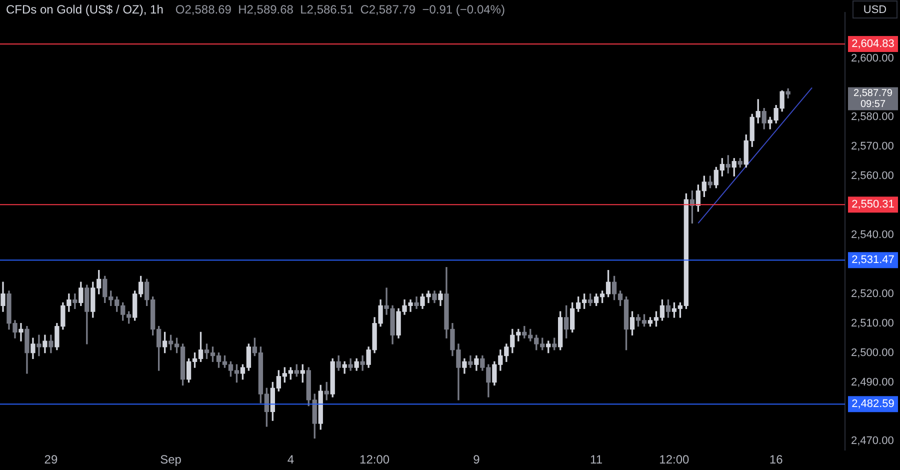 The height and width of the screenshot is (470, 900). I want to click on y-tick-label: 2,470.00, so click(872, 441).